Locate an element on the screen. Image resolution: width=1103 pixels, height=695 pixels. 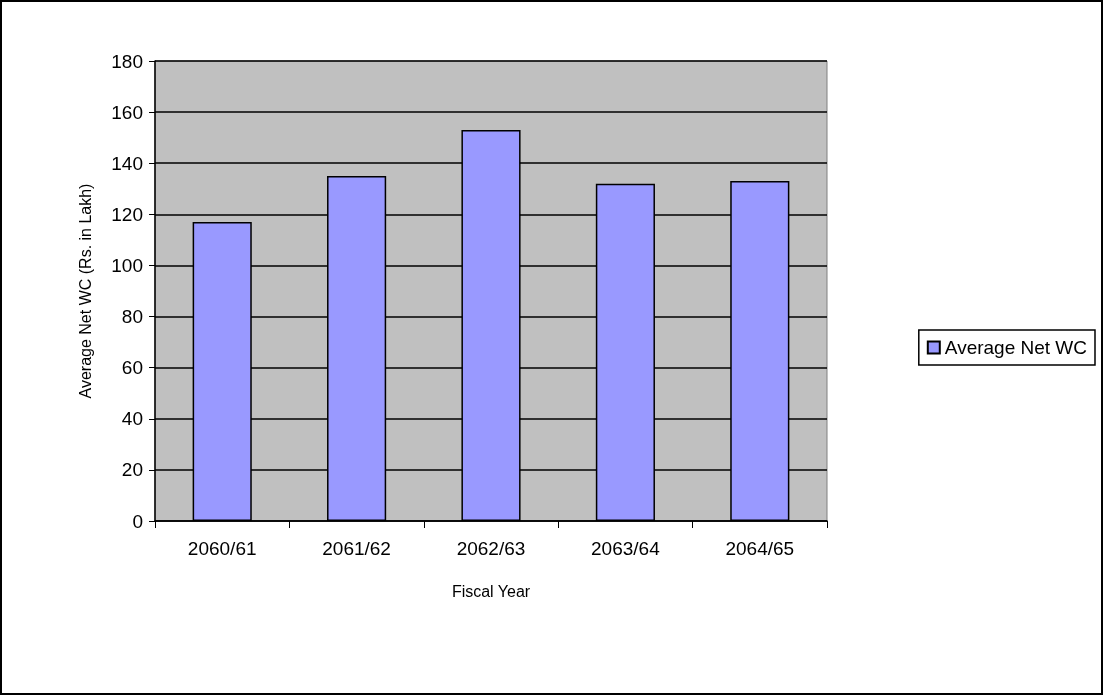
x-tick-label: 2062/63 is located at coordinates (491, 548).